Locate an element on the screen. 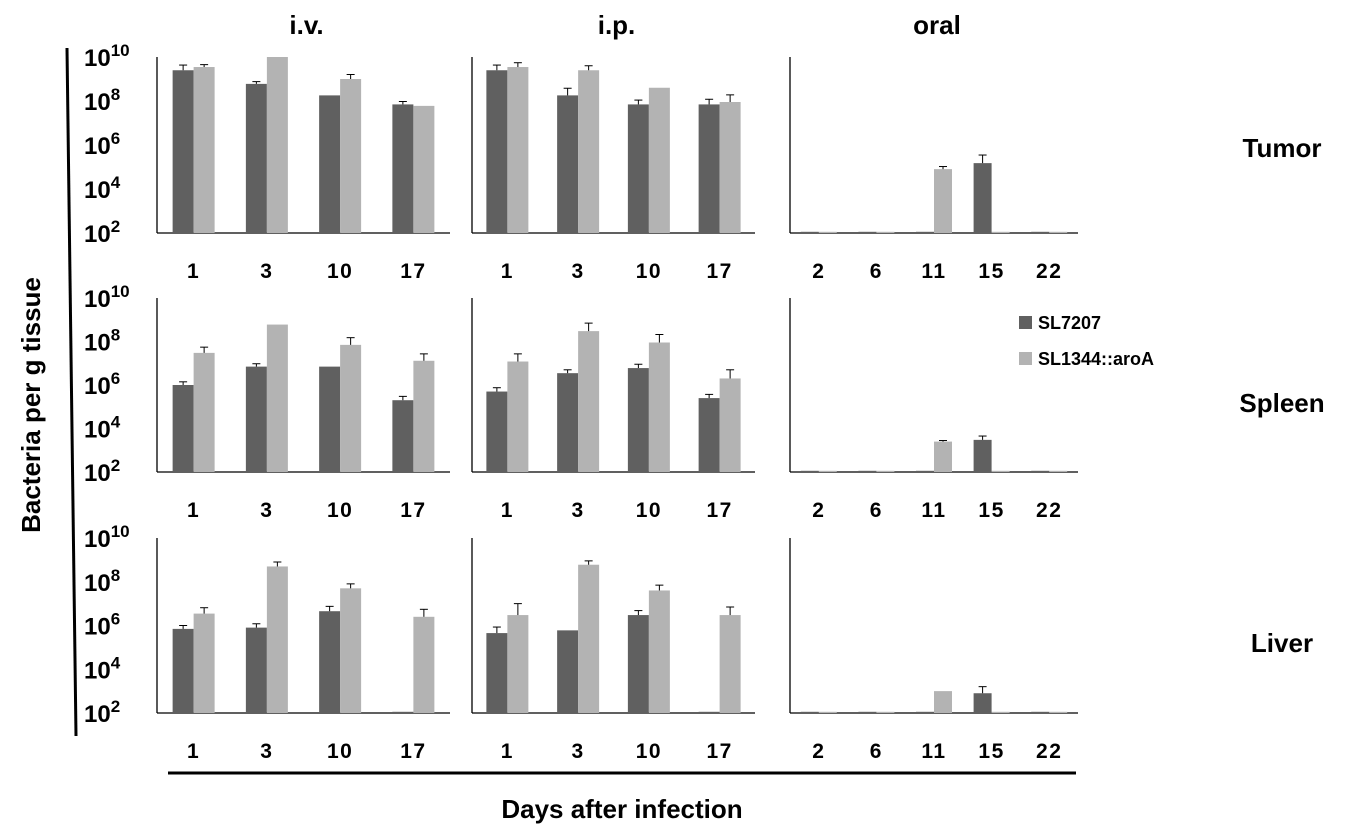 The width and height of the screenshot is (1358, 832). y-tick-exponent: 4 is located at coordinates (116, 662).